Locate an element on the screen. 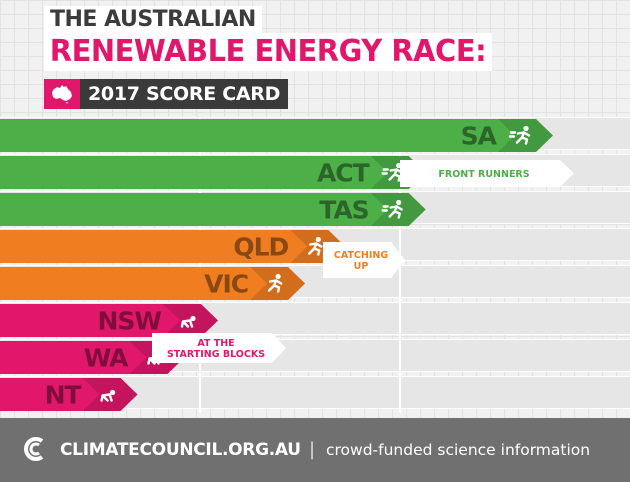 The image size is (630, 482). scorecard-banner: 2017 SCORE CARD is located at coordinates (166, 94).